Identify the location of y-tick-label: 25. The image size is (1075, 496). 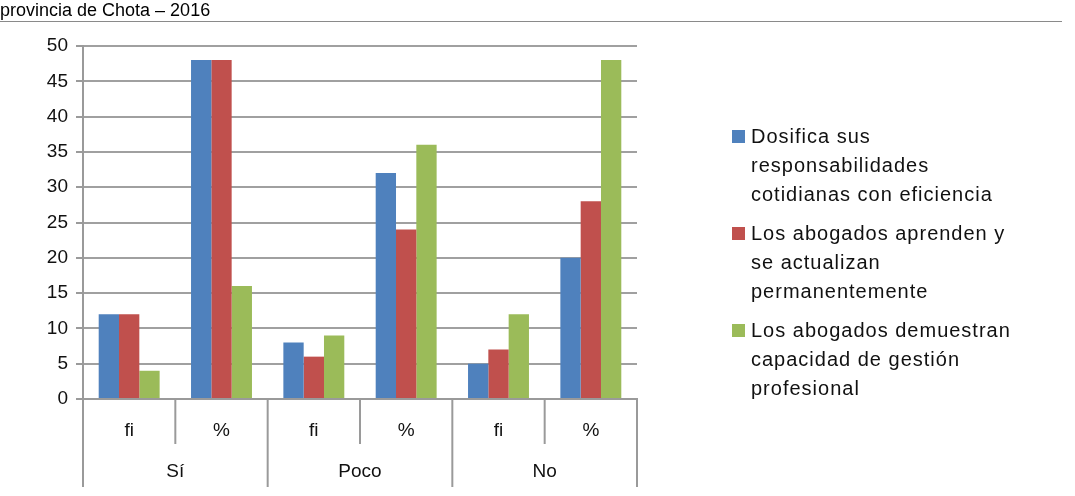
(57, 221).